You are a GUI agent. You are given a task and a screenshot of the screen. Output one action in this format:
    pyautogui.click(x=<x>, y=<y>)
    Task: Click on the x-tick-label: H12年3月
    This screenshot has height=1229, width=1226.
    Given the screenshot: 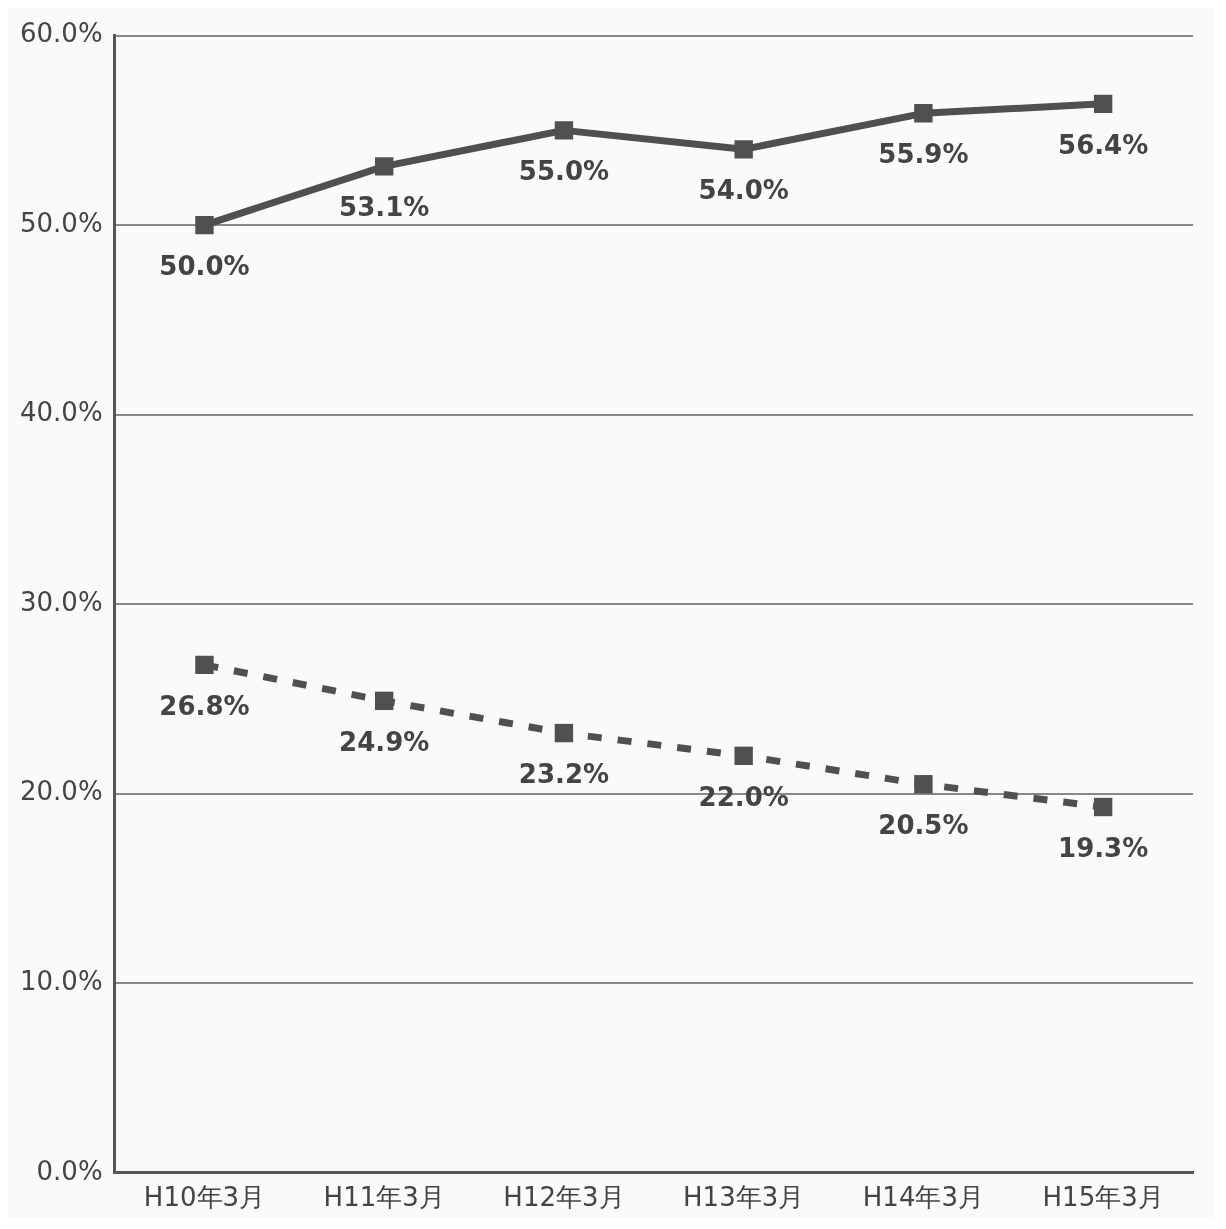 What is the action you would take?
    pyautogui.click(x=564, y=1197)
    